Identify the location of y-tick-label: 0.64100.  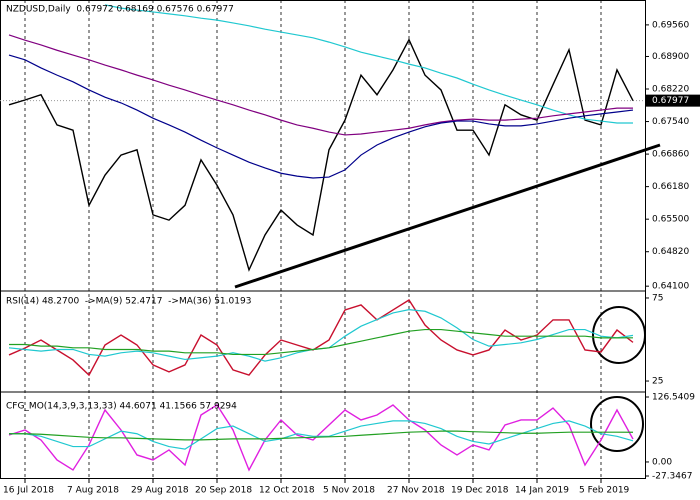
(670, 287).